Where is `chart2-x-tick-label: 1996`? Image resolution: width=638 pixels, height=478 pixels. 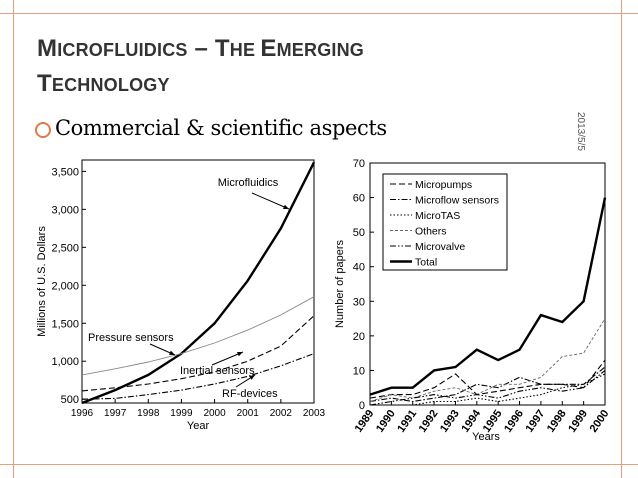 chart2-x-tick-label: 1996 is located at coordinates (514, 421).